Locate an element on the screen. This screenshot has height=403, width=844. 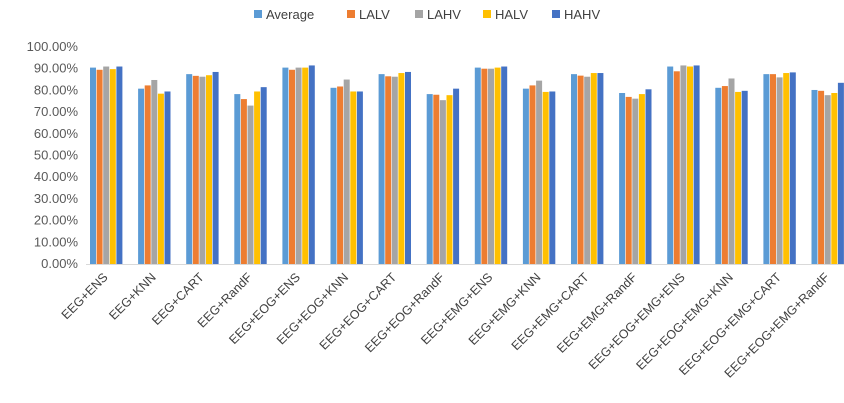
y-tick-label: 60.00% is located at coordinates (56, 133).